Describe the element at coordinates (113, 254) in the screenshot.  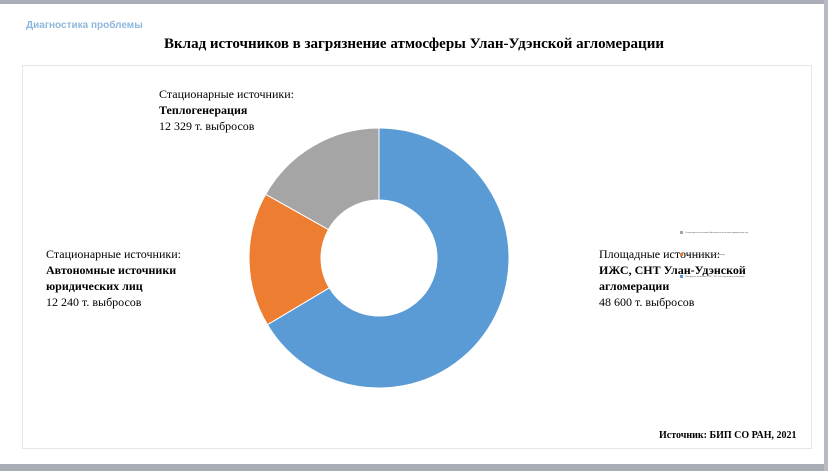
I see `label-auto-line1: Стационарные источники:` at that location.